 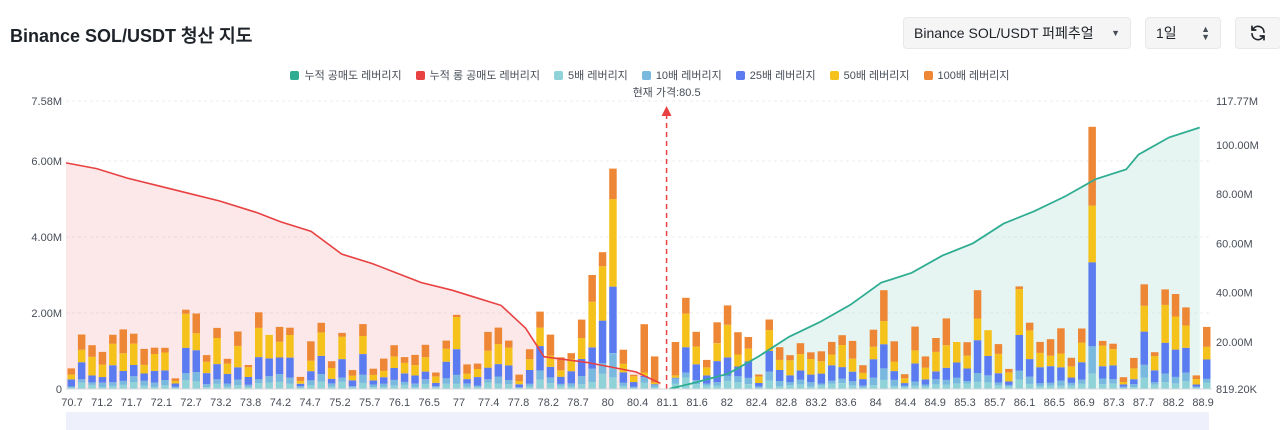 I want to click on x-tick-label: 83.6, so click(x=845, y=403).